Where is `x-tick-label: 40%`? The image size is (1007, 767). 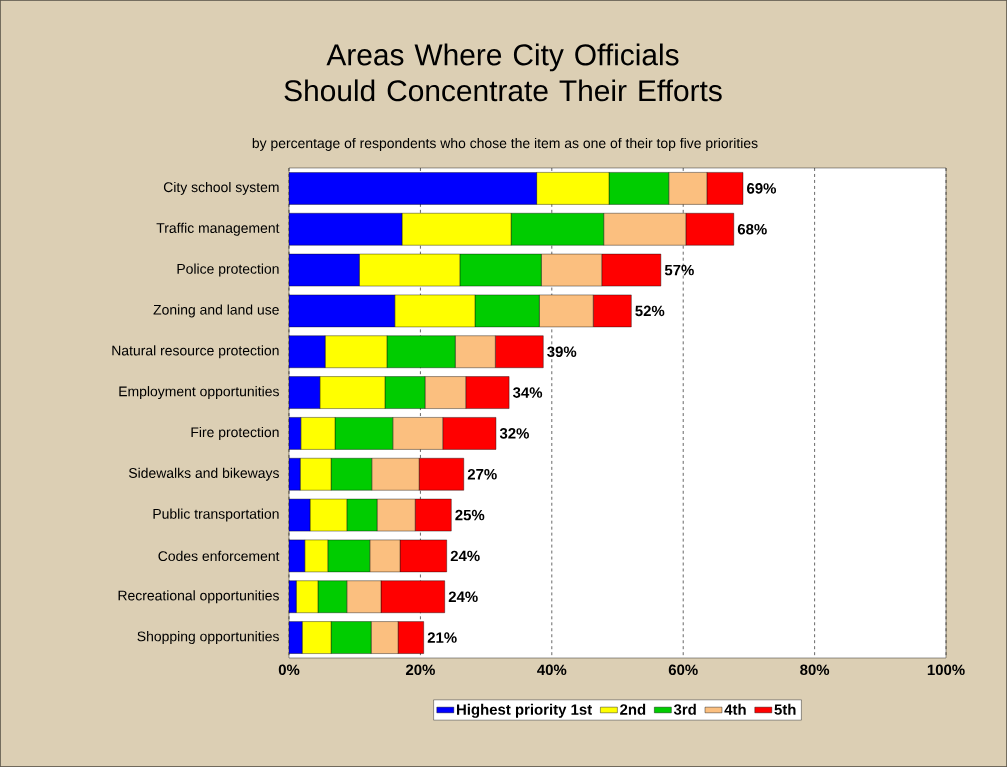 x-tick-label: 40% is located at coordinates (552, 670).